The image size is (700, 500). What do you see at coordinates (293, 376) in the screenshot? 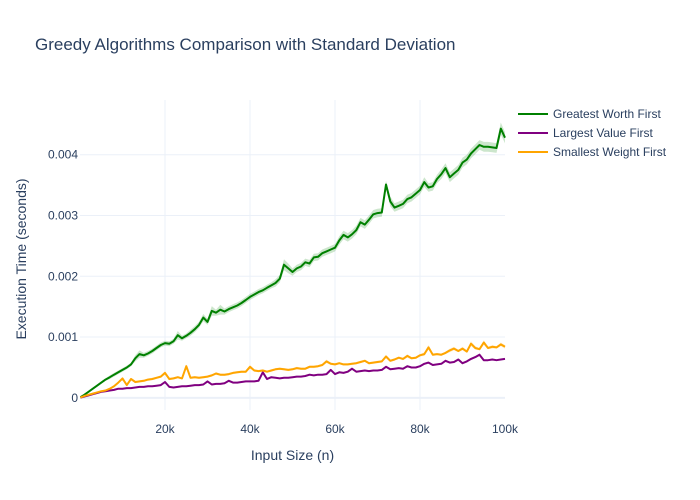
I see `series-line-largest-value-first` at bounding box center [293, 376].